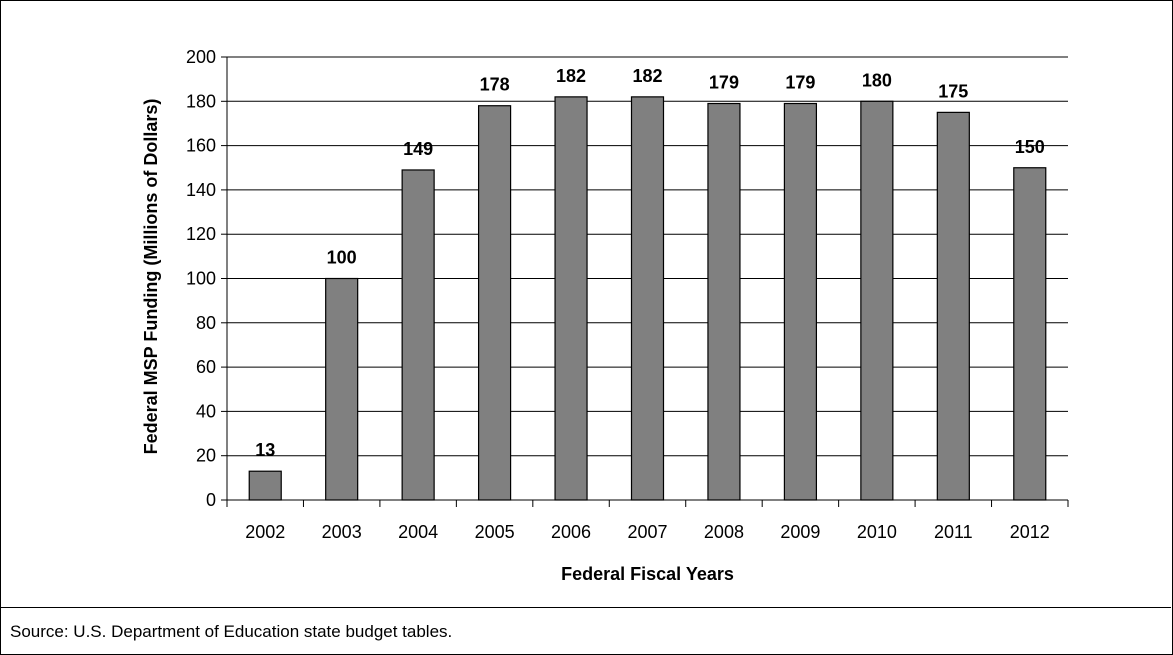 This screenshot has height=655, width=1173. Describe the element at coordinates (206, 367) in the screenshot. I see `y-tick-label: 60` at that location.